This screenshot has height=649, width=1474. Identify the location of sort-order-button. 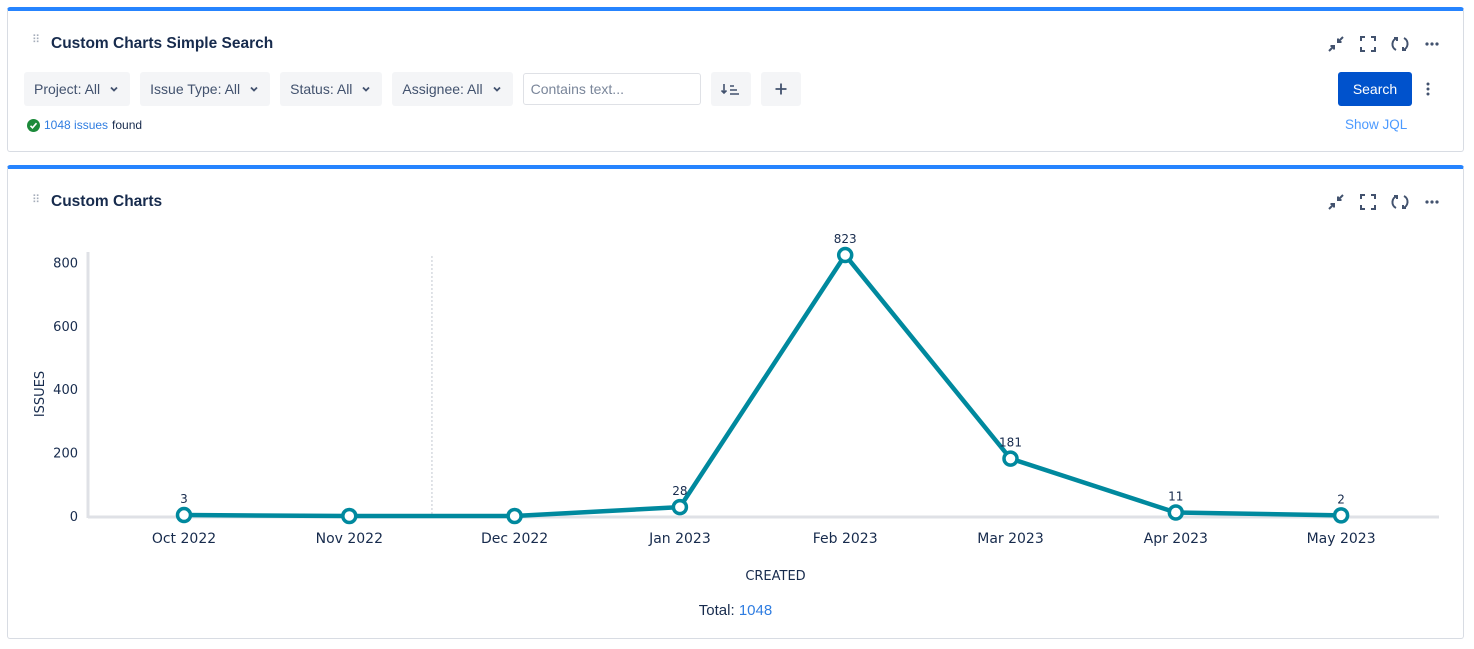
(730, 89).